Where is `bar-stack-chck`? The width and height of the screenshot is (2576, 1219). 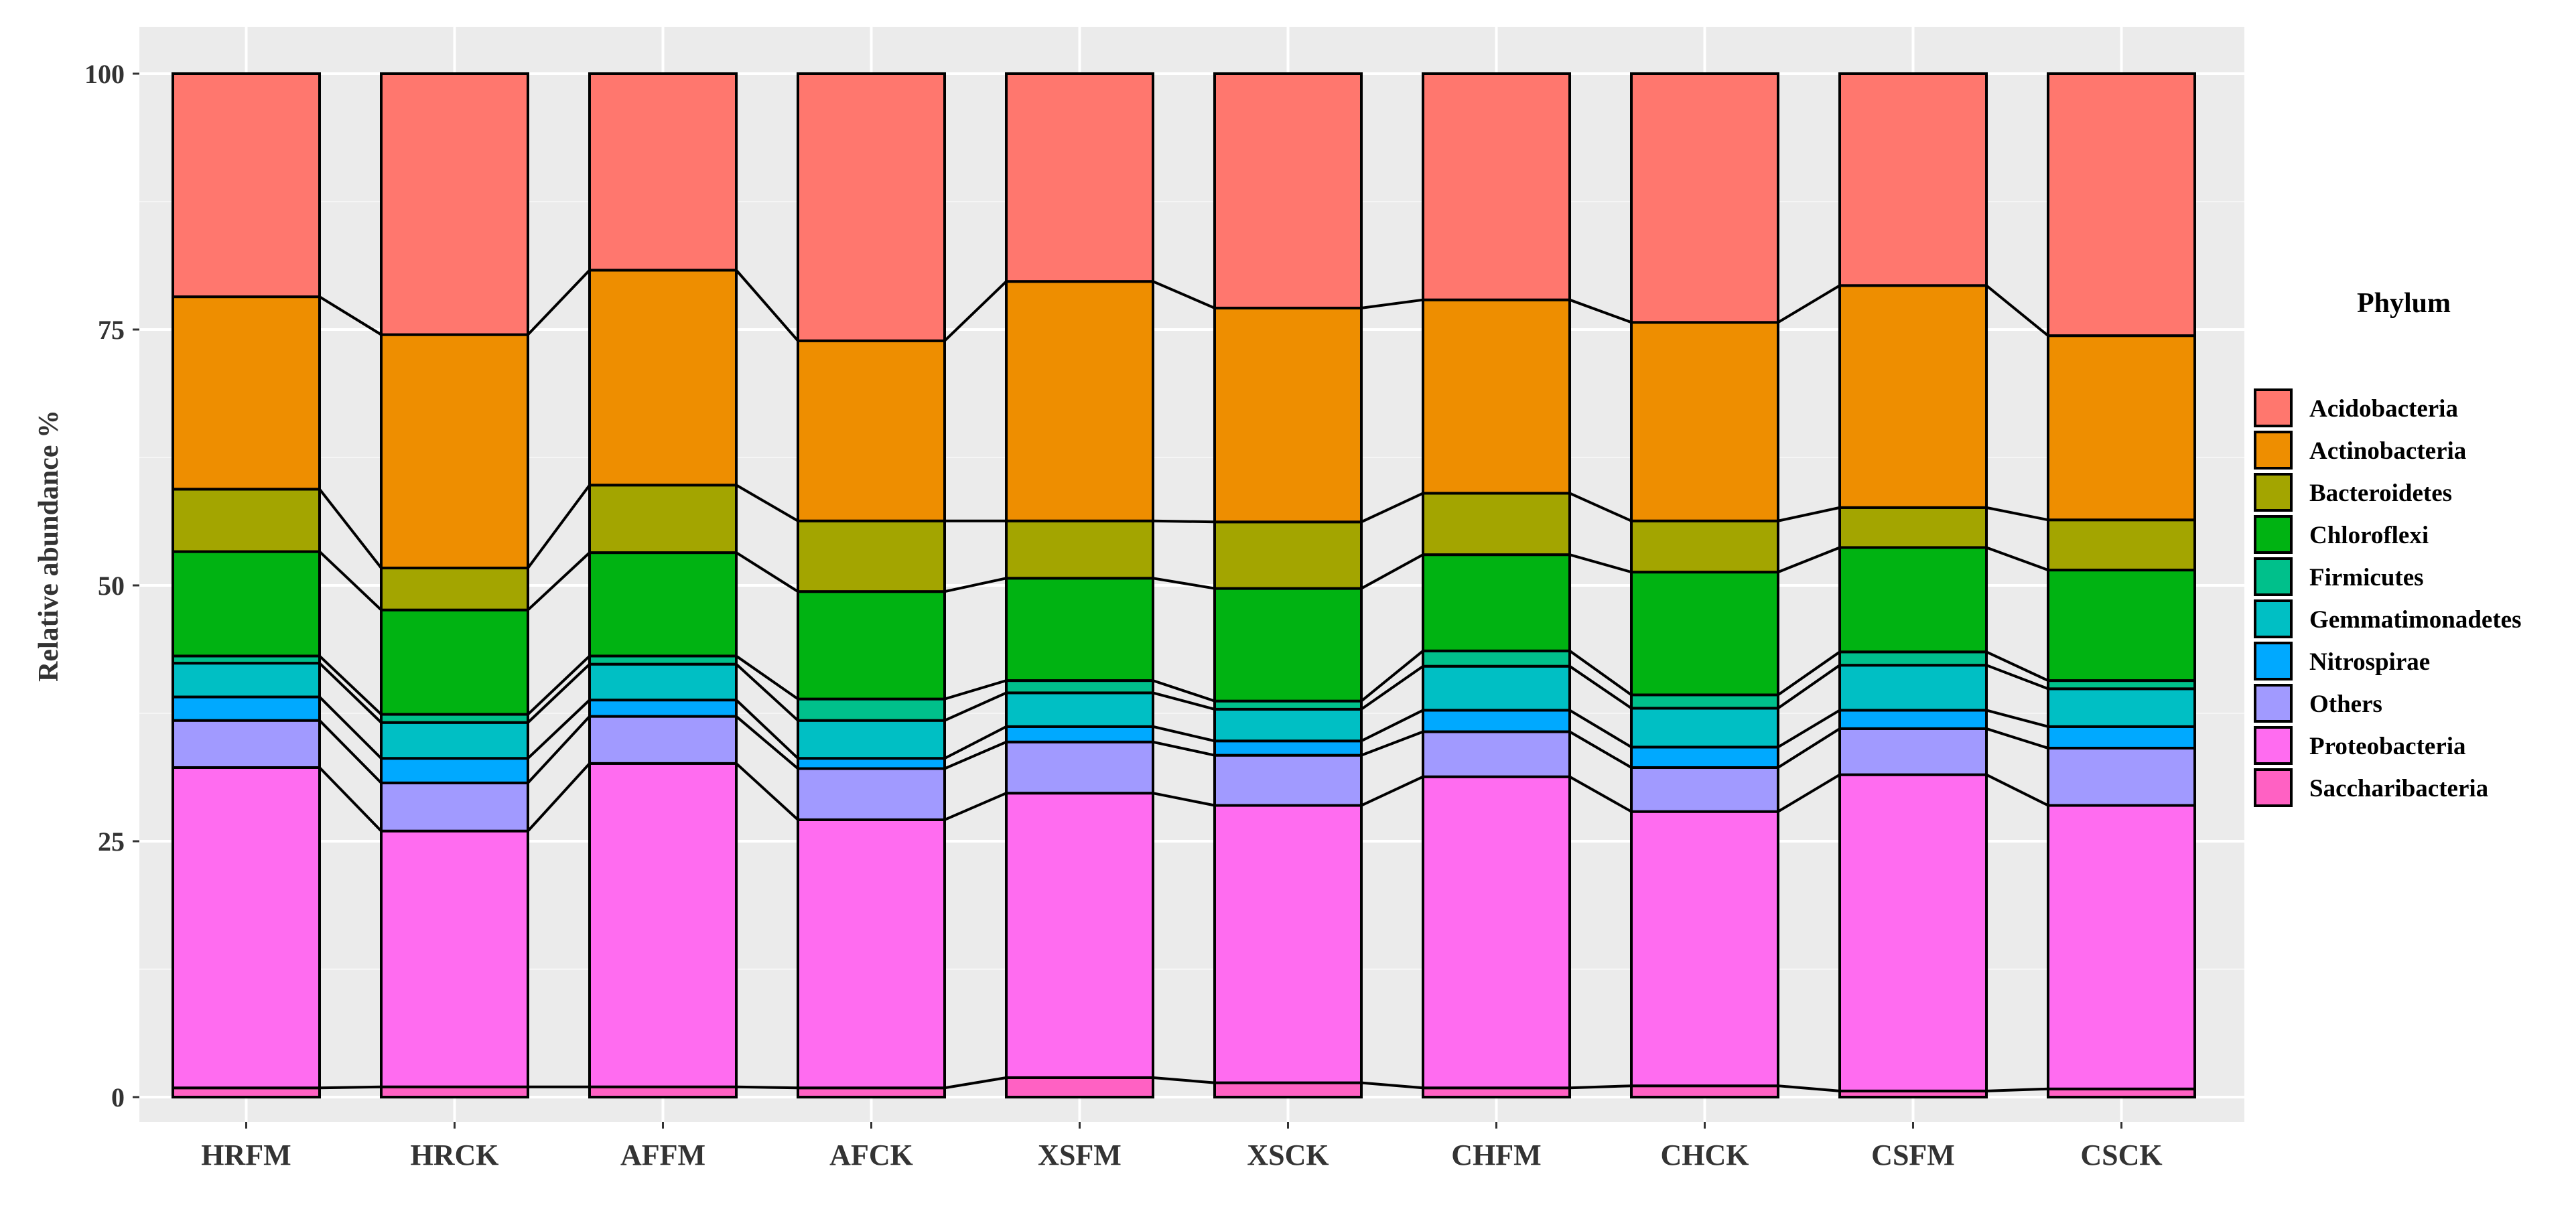 bar-stack-chck is located at coordinates (1705, 585).